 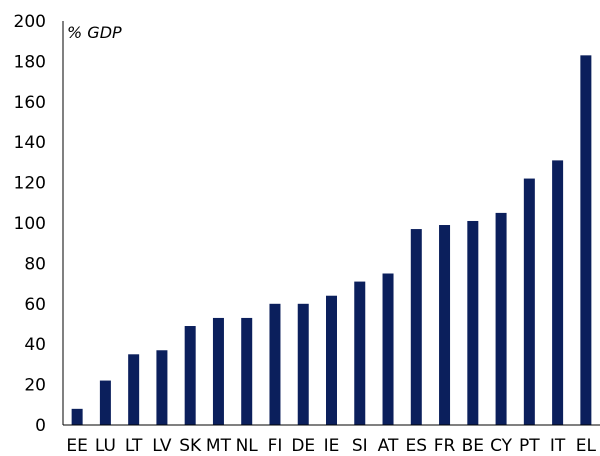 I want to click on x-tick-label: SK, so click(x=190, y=446).